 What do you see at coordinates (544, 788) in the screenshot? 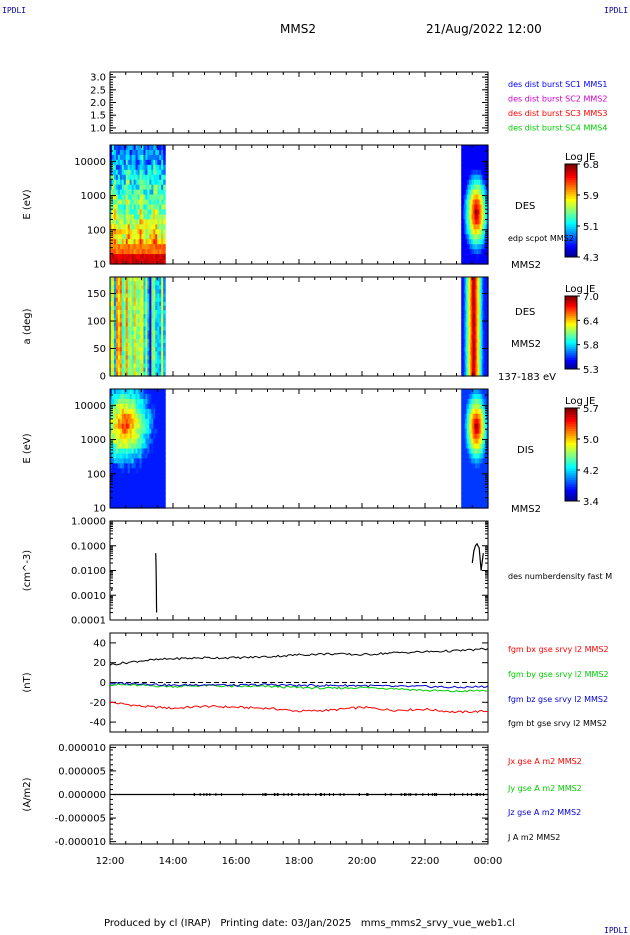
I see `series-label: Jy gse A m2 MMS2` at bounding box center [544, 788].